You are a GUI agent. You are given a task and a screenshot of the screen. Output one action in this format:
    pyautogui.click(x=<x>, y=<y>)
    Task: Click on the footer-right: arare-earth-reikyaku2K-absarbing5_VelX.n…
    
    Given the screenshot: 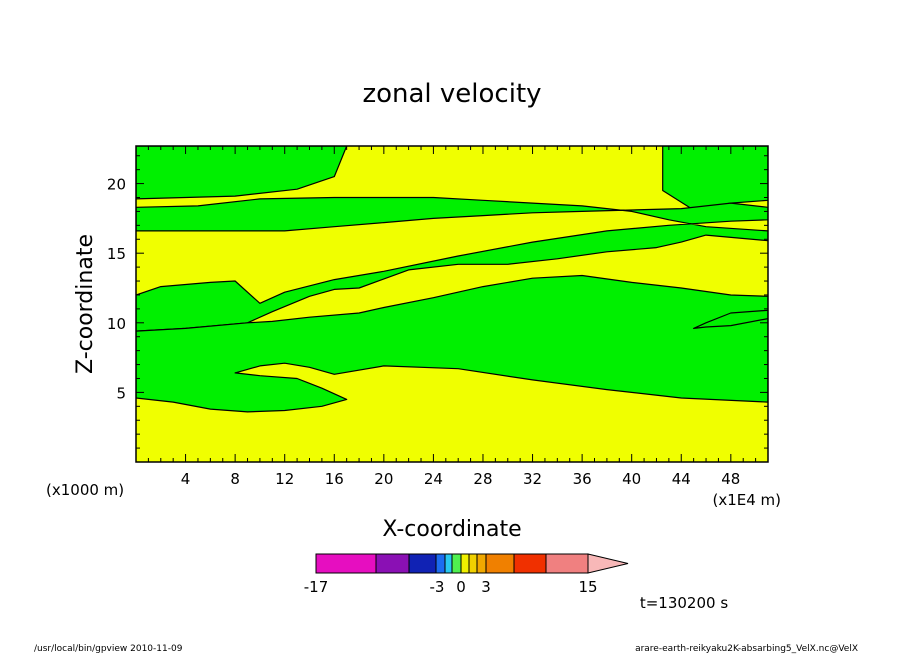 What is the action you would take?
    pyautogui.click(x=746, y=649)
    